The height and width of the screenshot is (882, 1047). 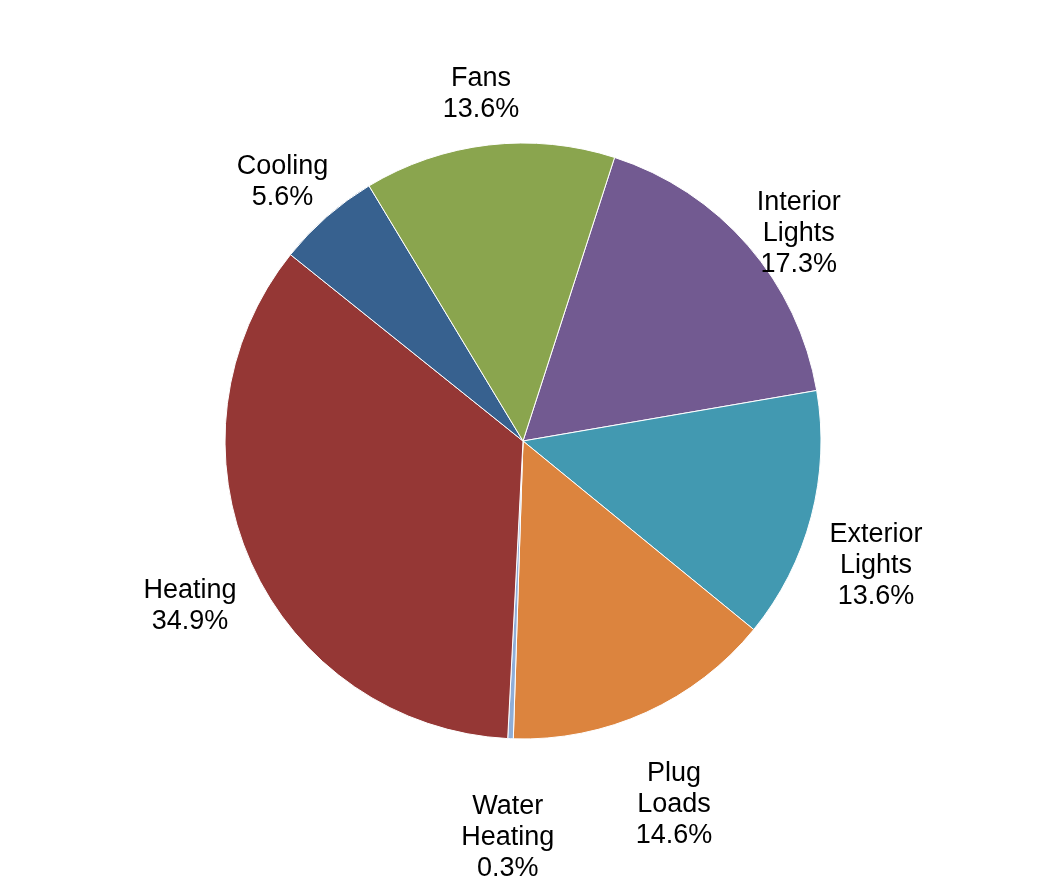 I want to click on data-label: 5.6%, so click(x=282, y=196).